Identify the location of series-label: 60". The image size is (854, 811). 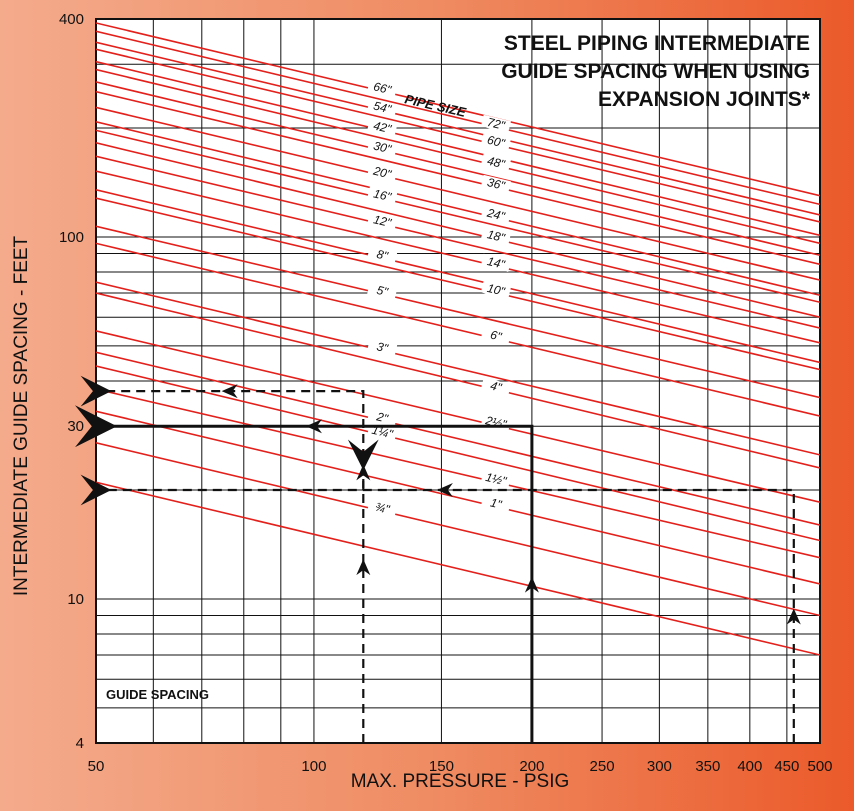
(496, 142).